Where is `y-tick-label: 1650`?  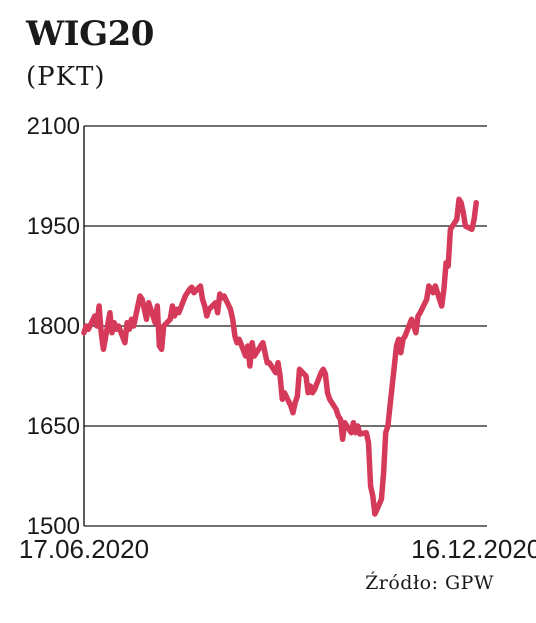 y-tick-label: 1650 is located at coordinates (53, 426).